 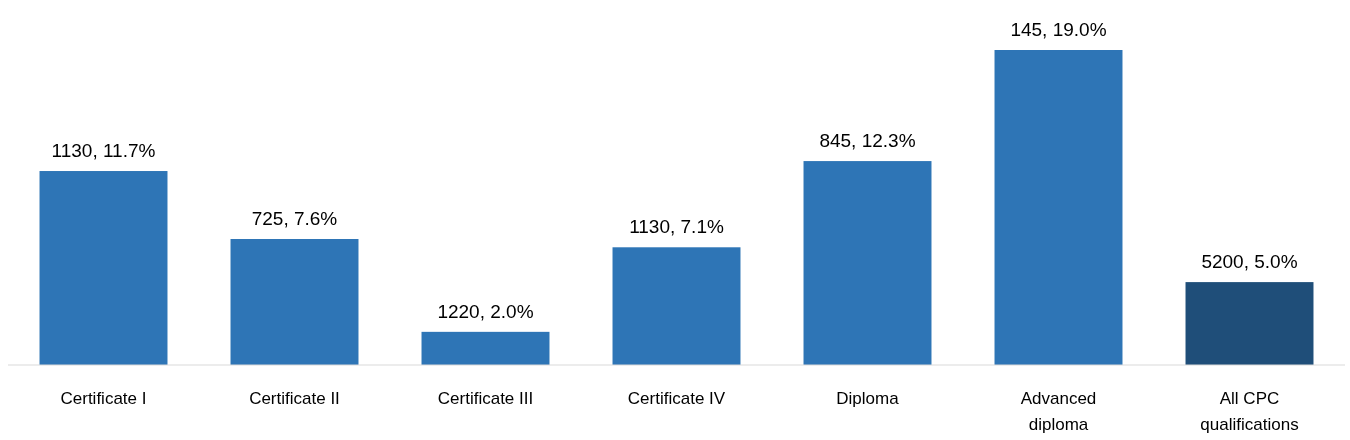 What do you see at coordinates (1058, 29) in the screenshot?
I see `data-label: 145, 19.0%` at bounding box center [1058, 29].